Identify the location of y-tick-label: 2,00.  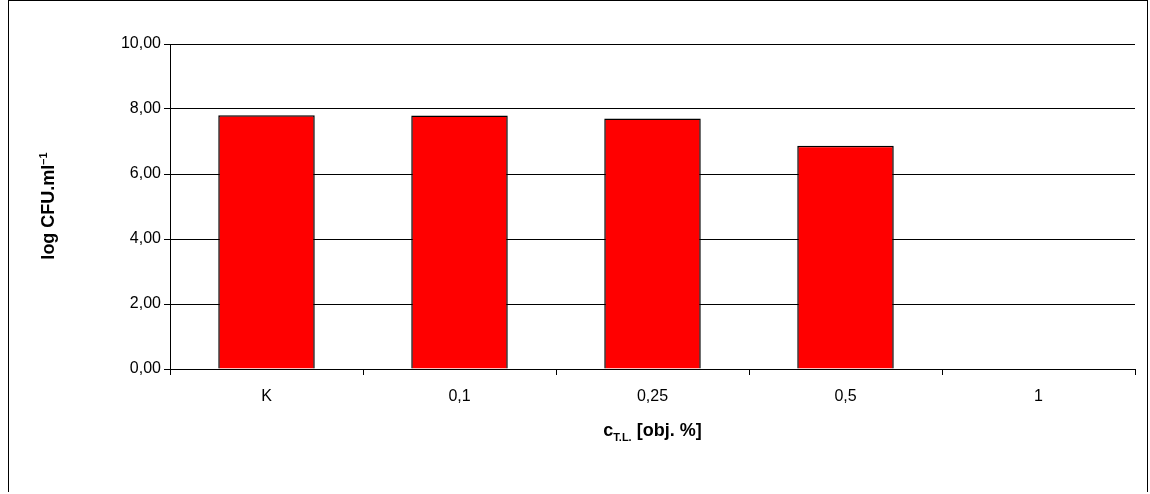
(145, 303).